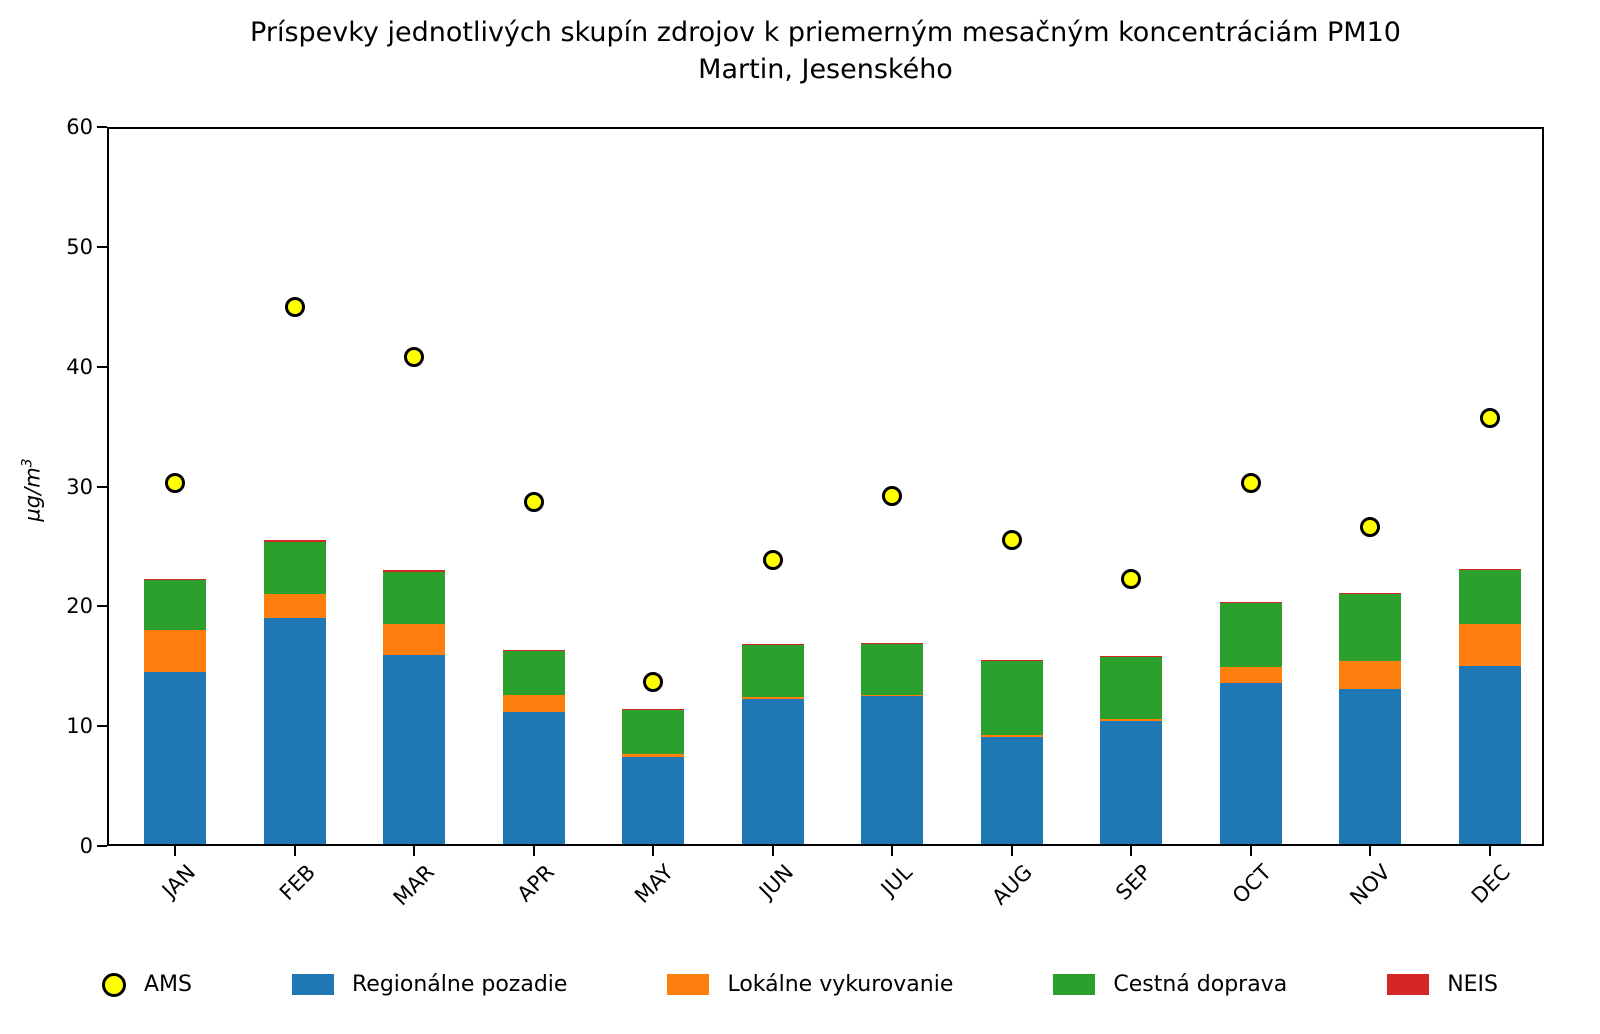  Describe the element at coordinates (1408, 984) in the screenshot. I see `legend-marker-neis-icon` at that location.